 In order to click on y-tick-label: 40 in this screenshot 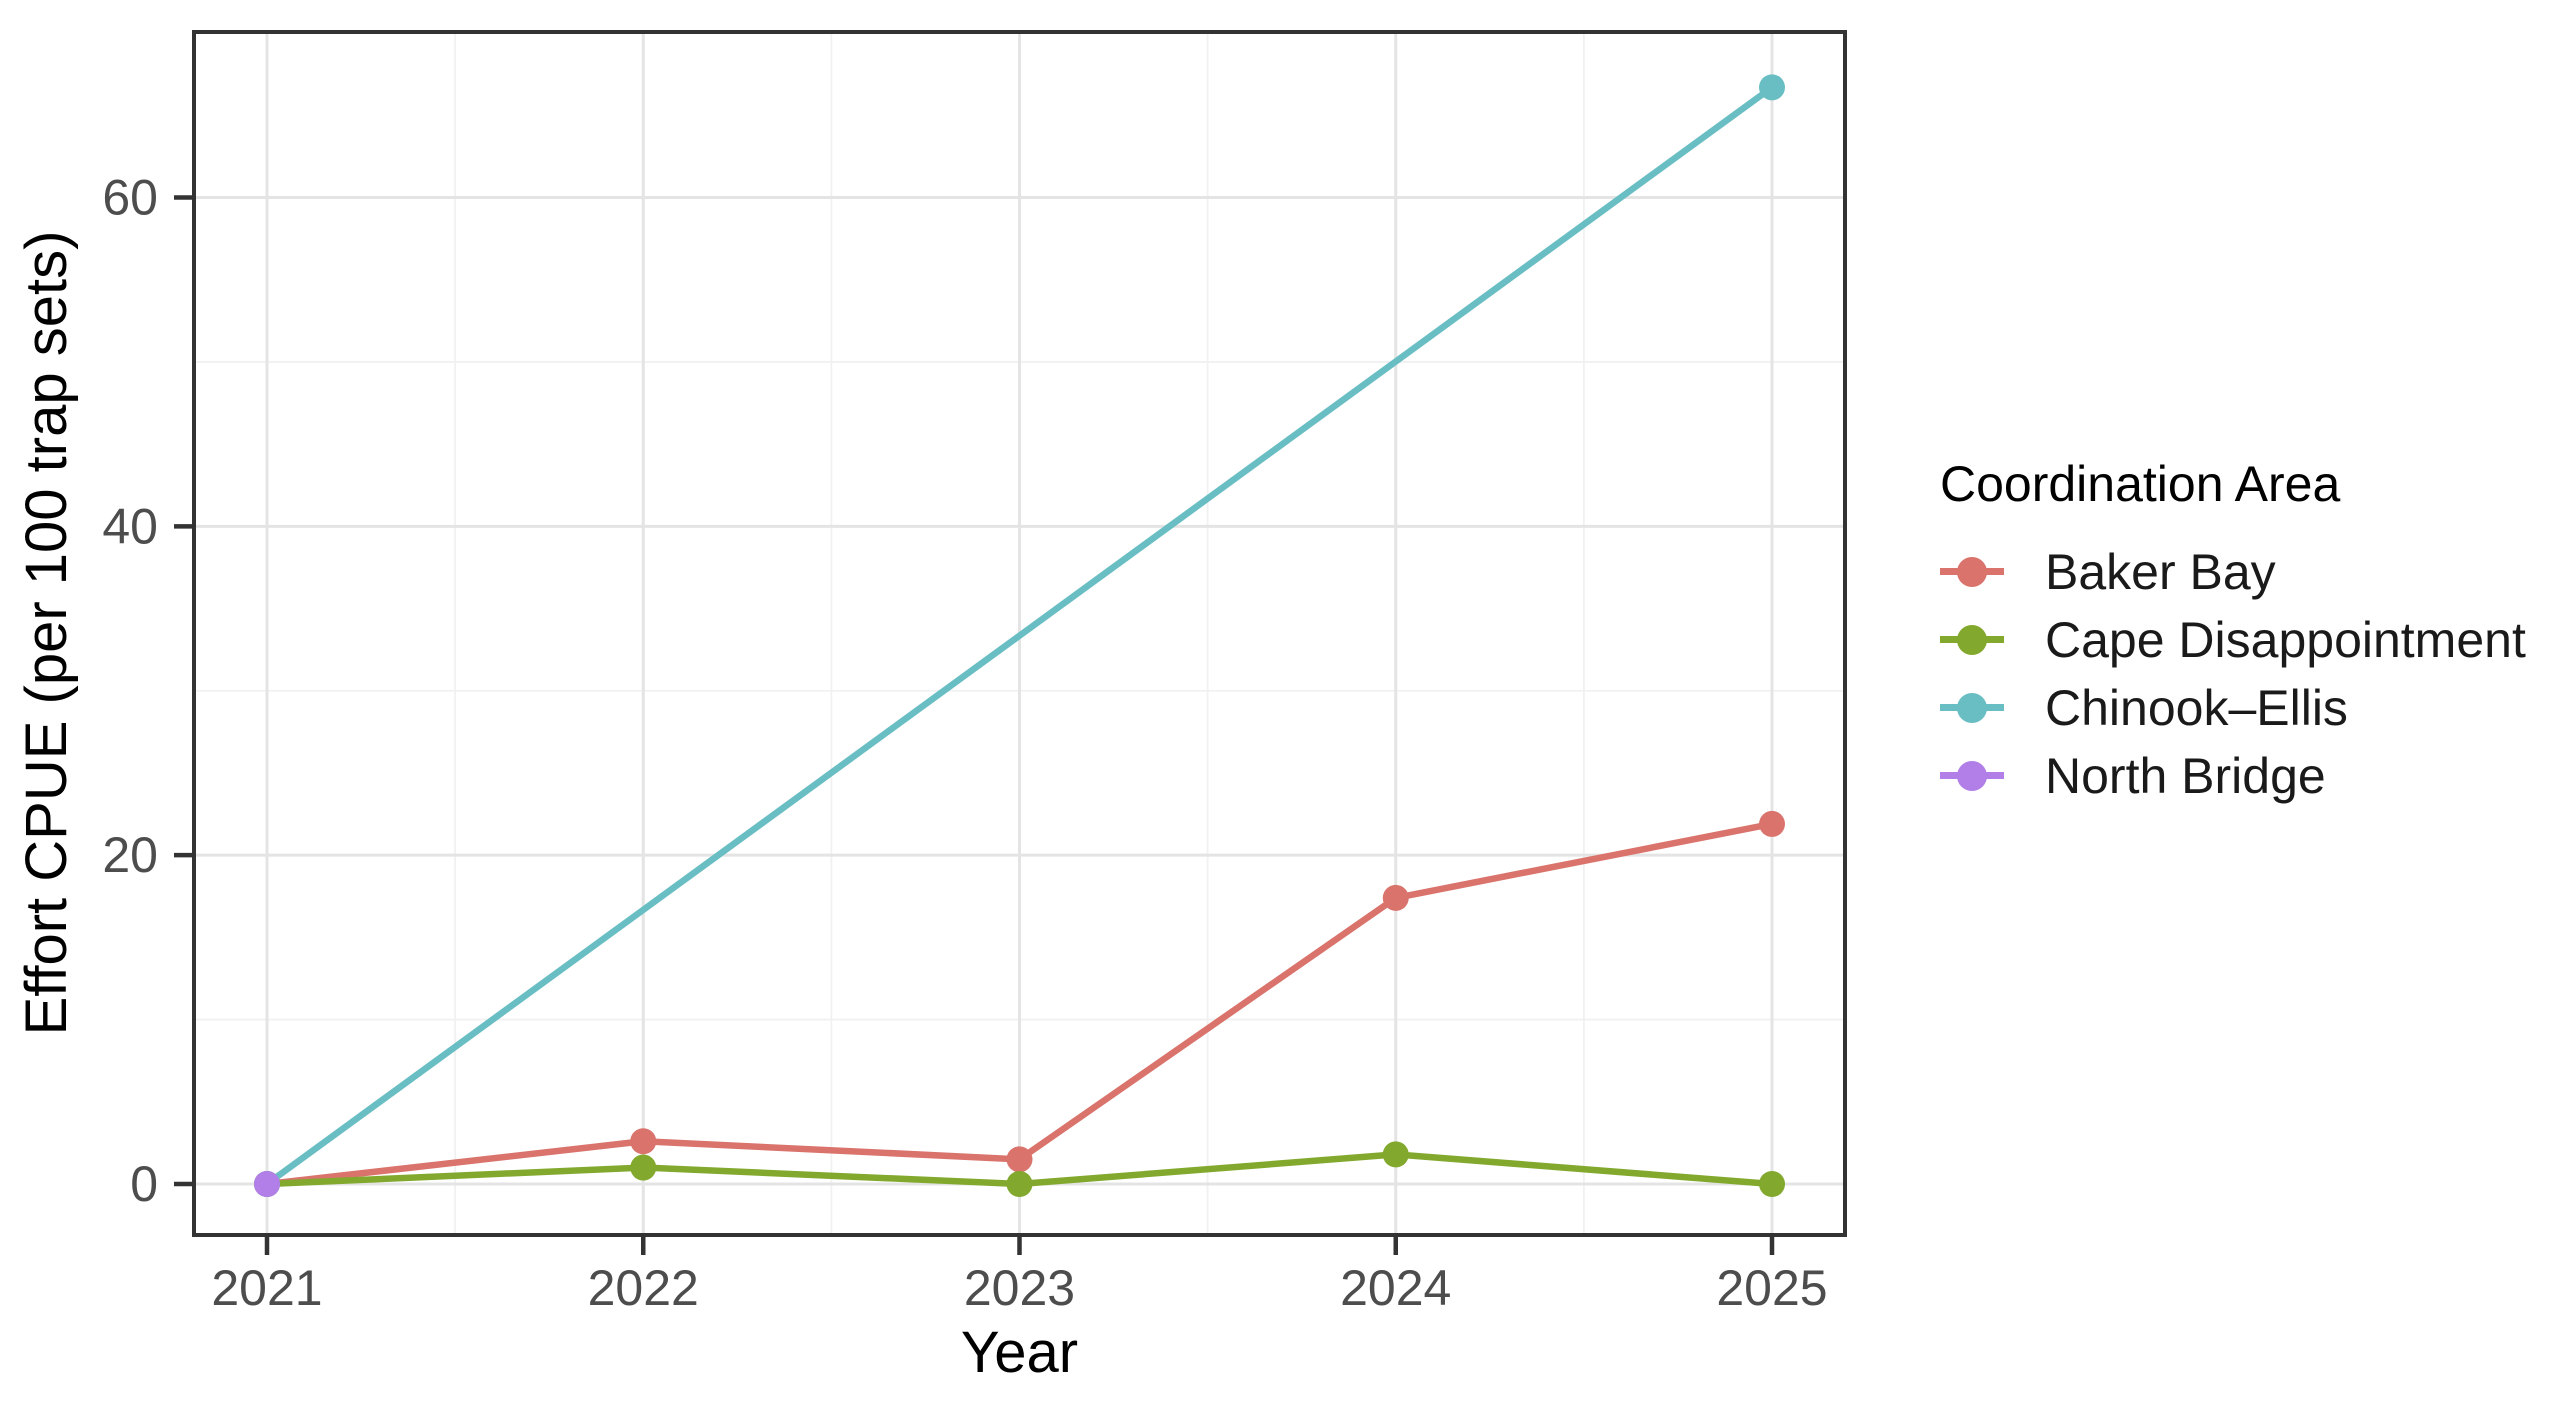, I will do `click(130, 526)`.